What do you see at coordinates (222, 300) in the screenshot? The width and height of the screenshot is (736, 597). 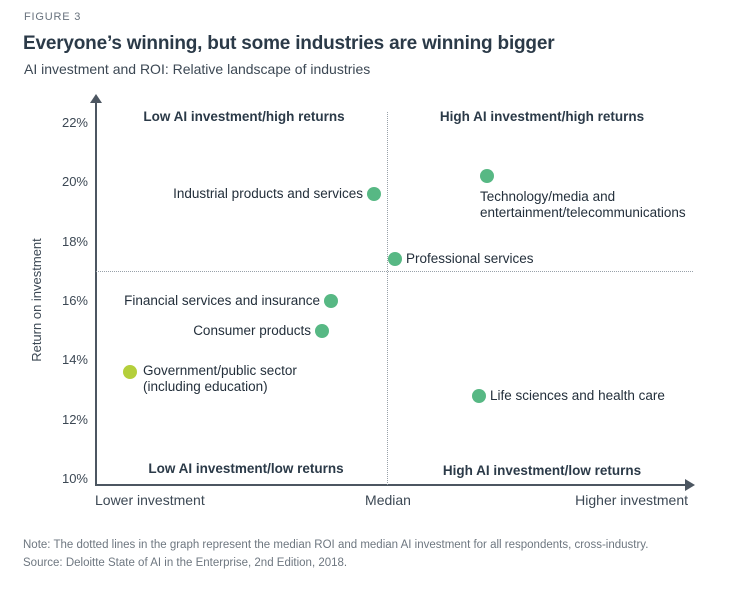 I see `point-label: Financial services and insurance` at bounding box center [222, 300].